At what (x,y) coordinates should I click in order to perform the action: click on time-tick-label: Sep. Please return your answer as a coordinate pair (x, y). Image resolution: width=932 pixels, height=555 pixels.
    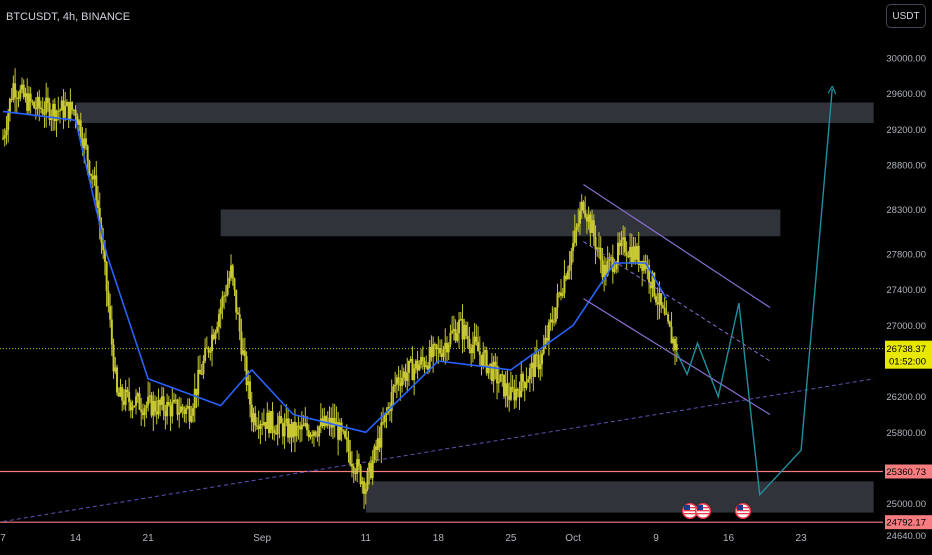
    Looking at the image, I should click on (262, 538).